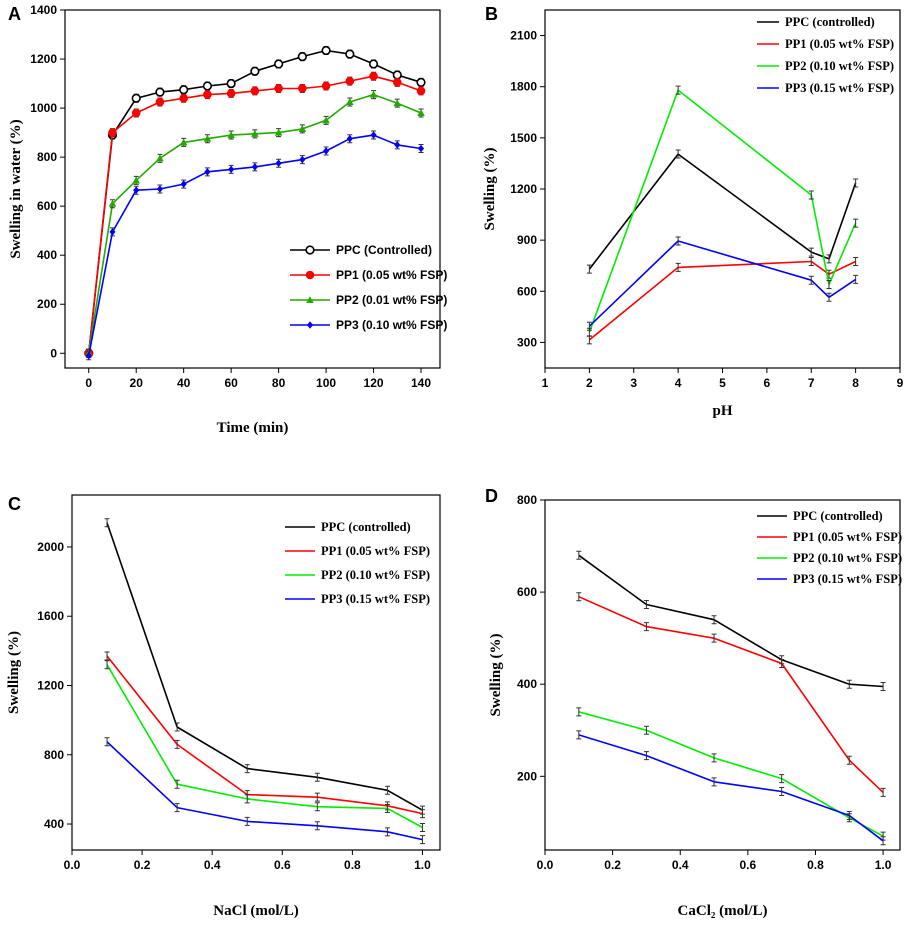 This screenshot has width=920, height=929. Describe the element at coordinates (612, 865) in the screenshot. I see `panel-d-x-tick-label: 0.2` at that location.